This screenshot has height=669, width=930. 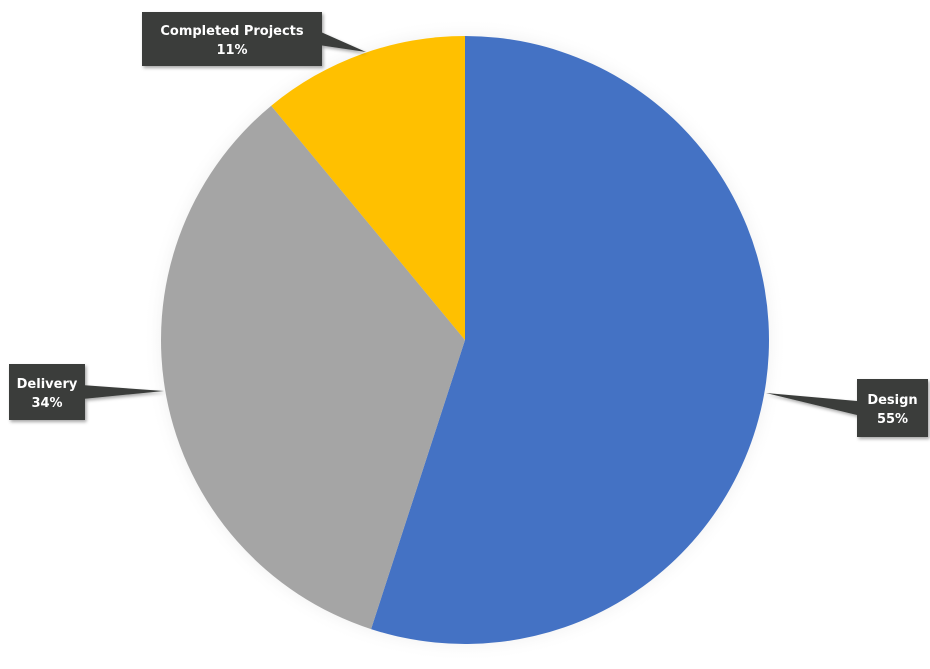 What do you see at coordinates (892, 400) in the screenshot?
I see `slice-label: Design` at bounding box center [892, 400].